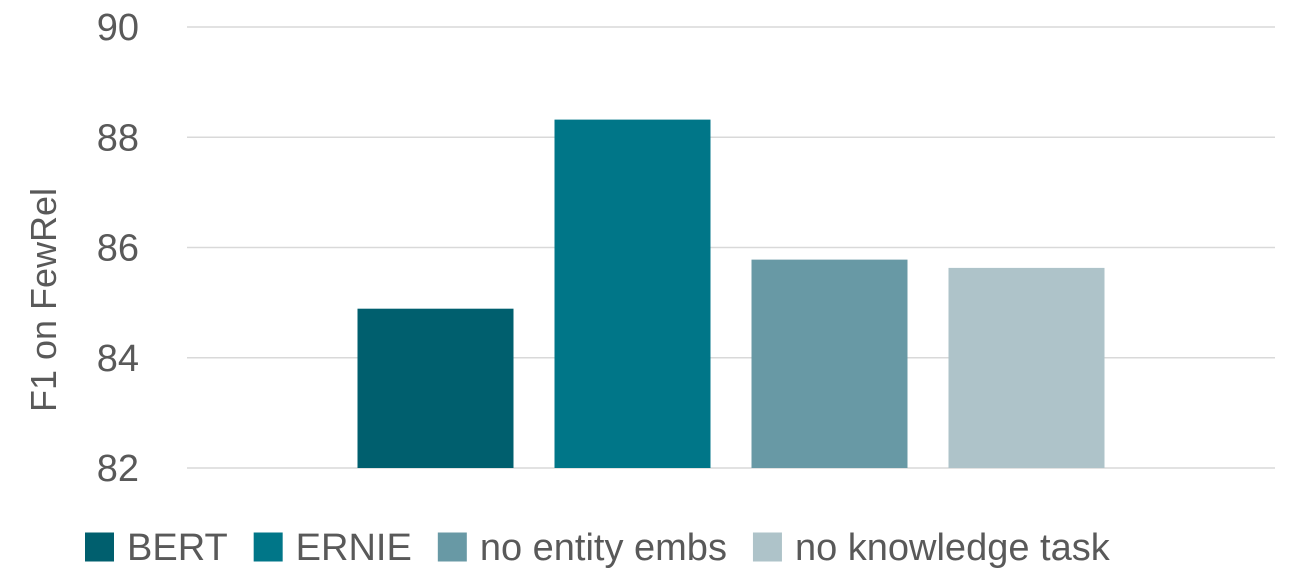 This screenshot has height=572, width=1302. Describe the element at coordinates (43, 300) in the screenshot. I see `y-axis-label: F1 on FewRel` at that location.